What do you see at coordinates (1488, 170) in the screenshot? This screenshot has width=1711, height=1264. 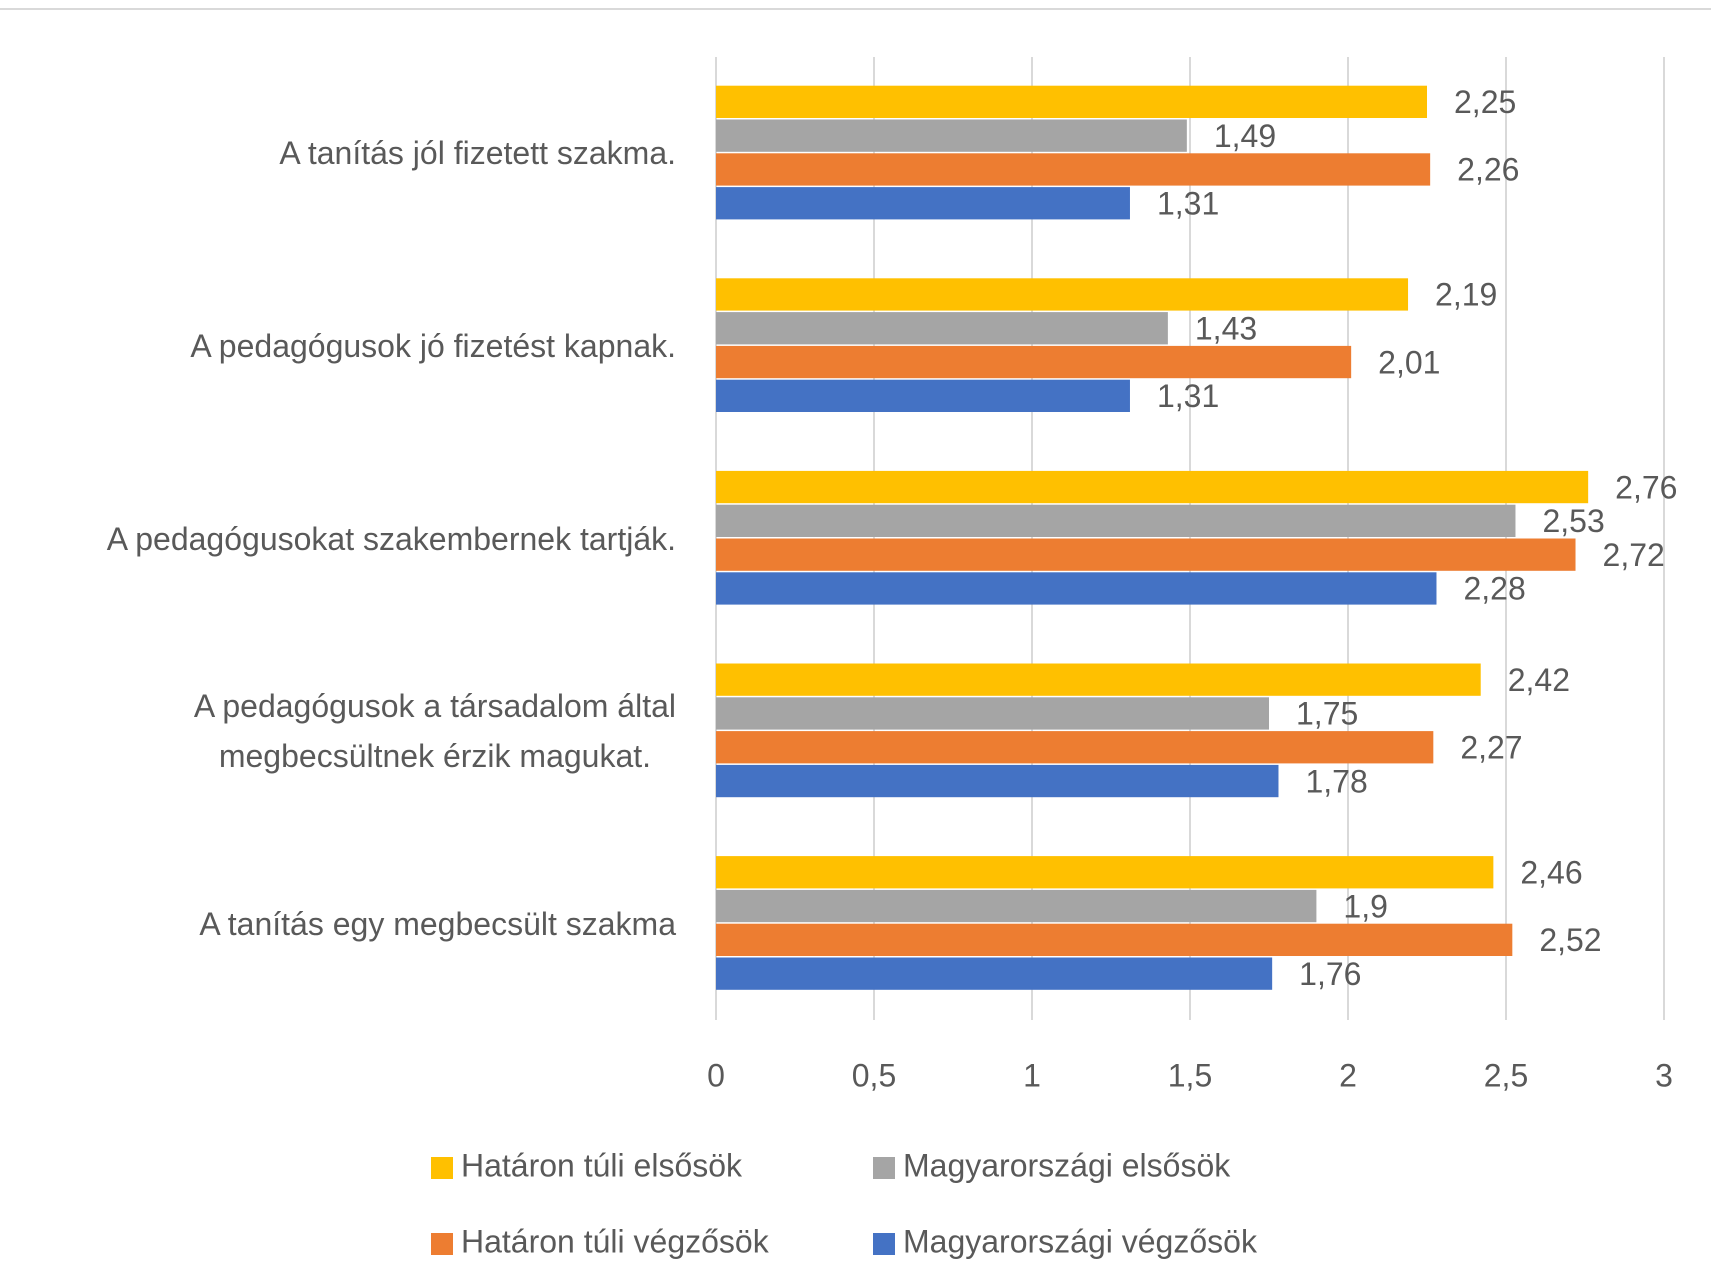 I see `value-label: 2,26` at bounding box center [1488, 170].